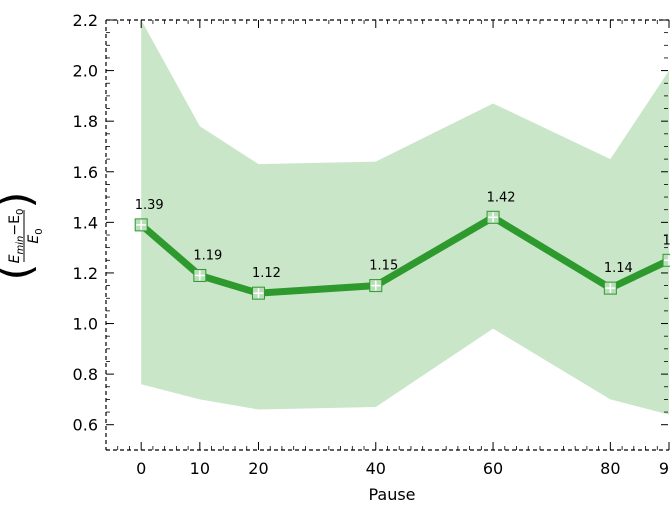 This screenshot has height=514, width=670. Describe the element at coordinates (664, 468) in the screenshot. I see `x-tick-label: 90` at that location.